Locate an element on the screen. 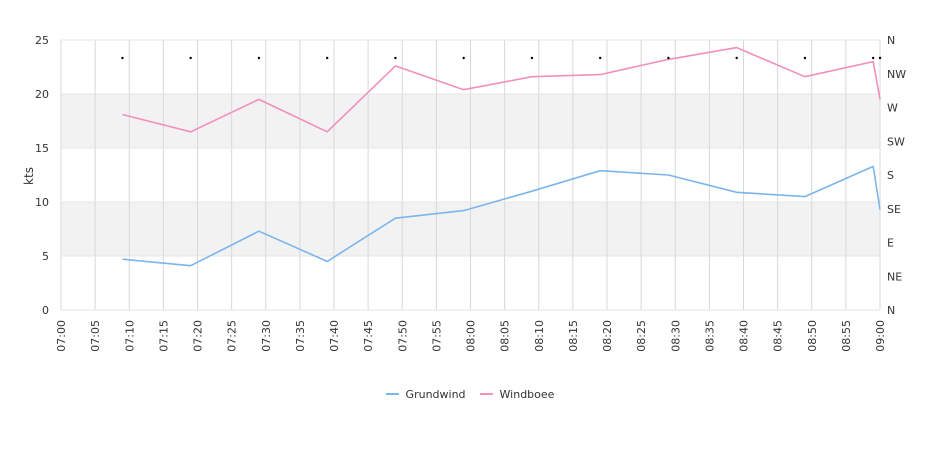 This screenshot has width=940, height=450. x-tick-label: 08:05 is located at coordinates (505, 336).